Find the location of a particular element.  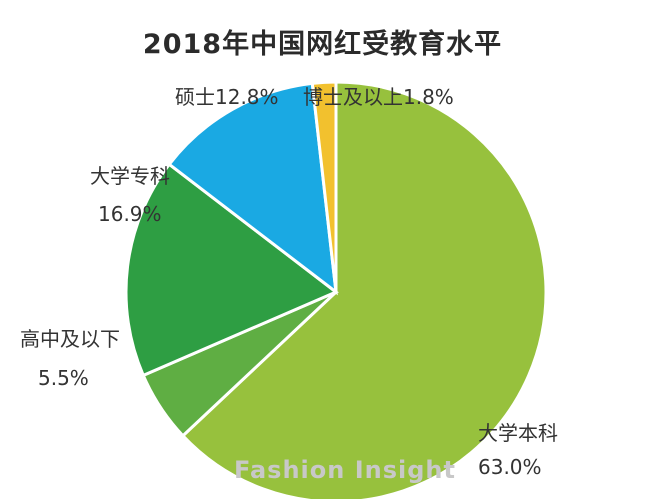

pie-slice-college is located at coordinates (231, 270).